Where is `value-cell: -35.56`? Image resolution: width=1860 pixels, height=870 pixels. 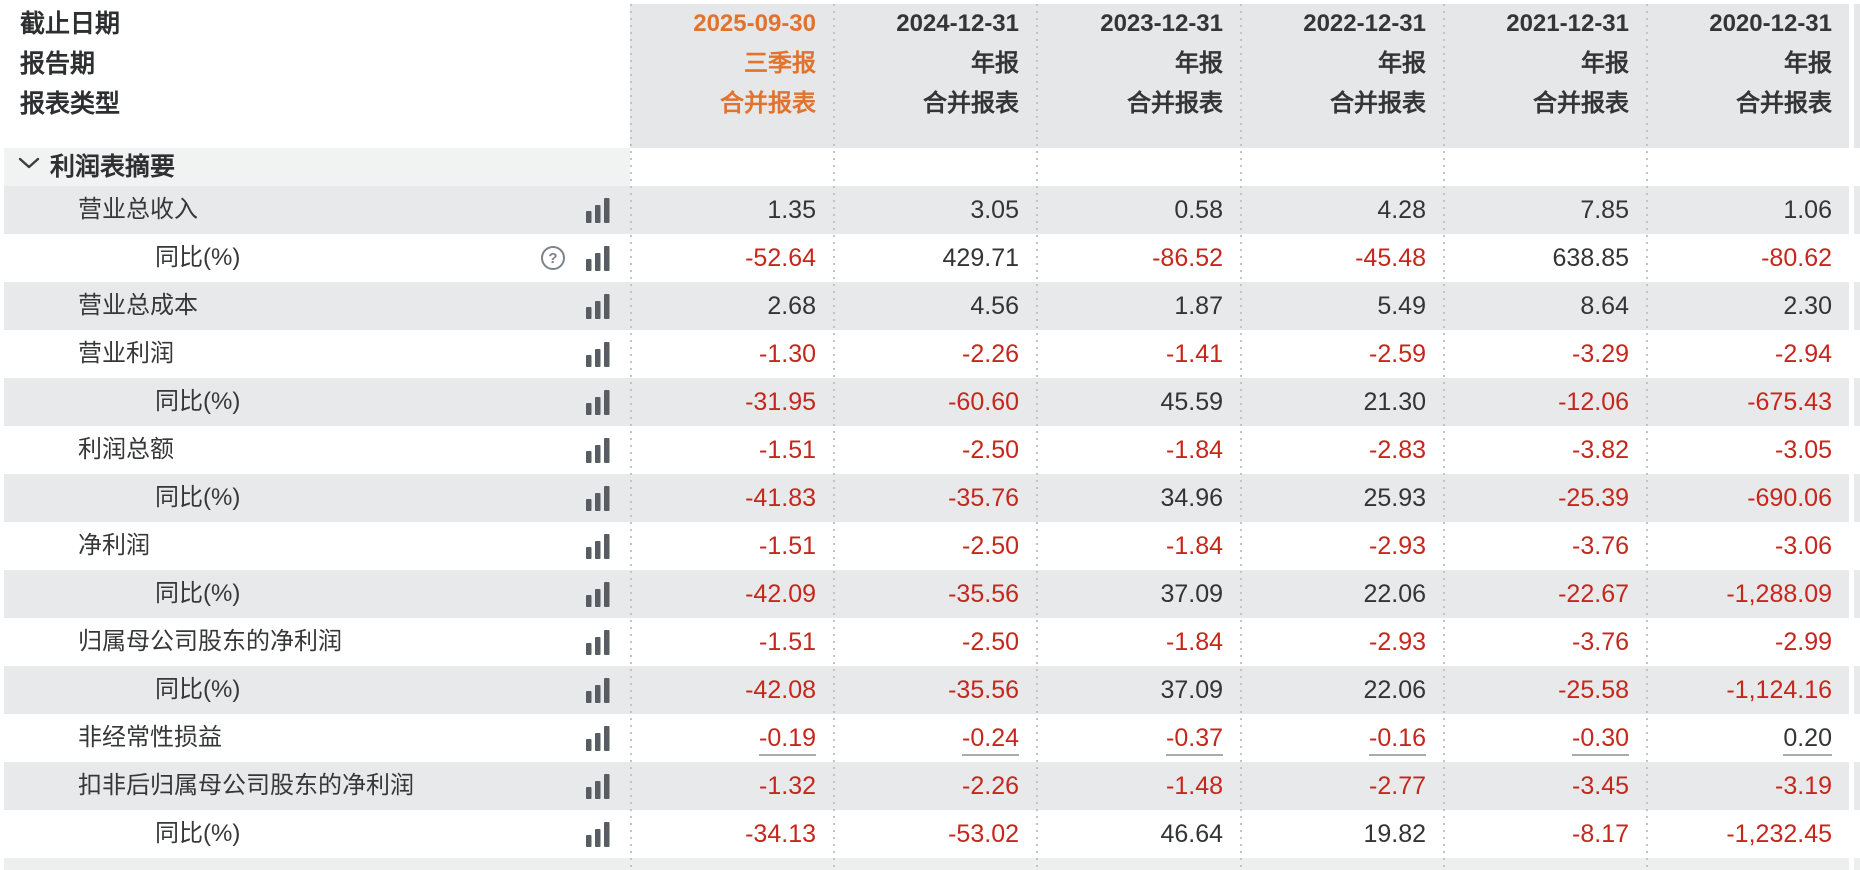 value-cell: -35.56 is located at coordinates (934, 594).